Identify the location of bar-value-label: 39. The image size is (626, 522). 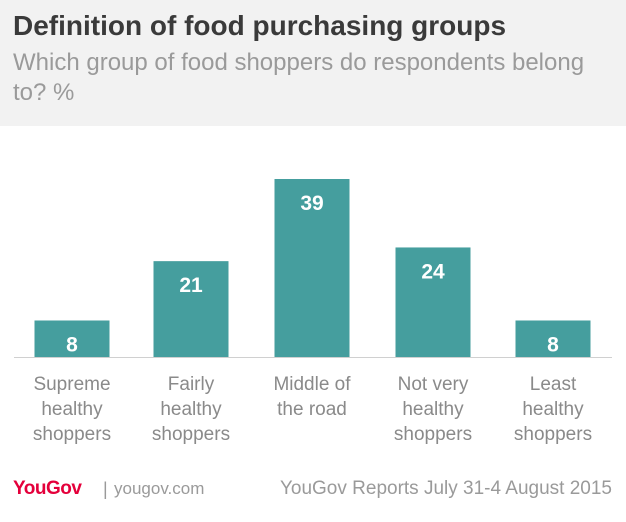
(311, 203).